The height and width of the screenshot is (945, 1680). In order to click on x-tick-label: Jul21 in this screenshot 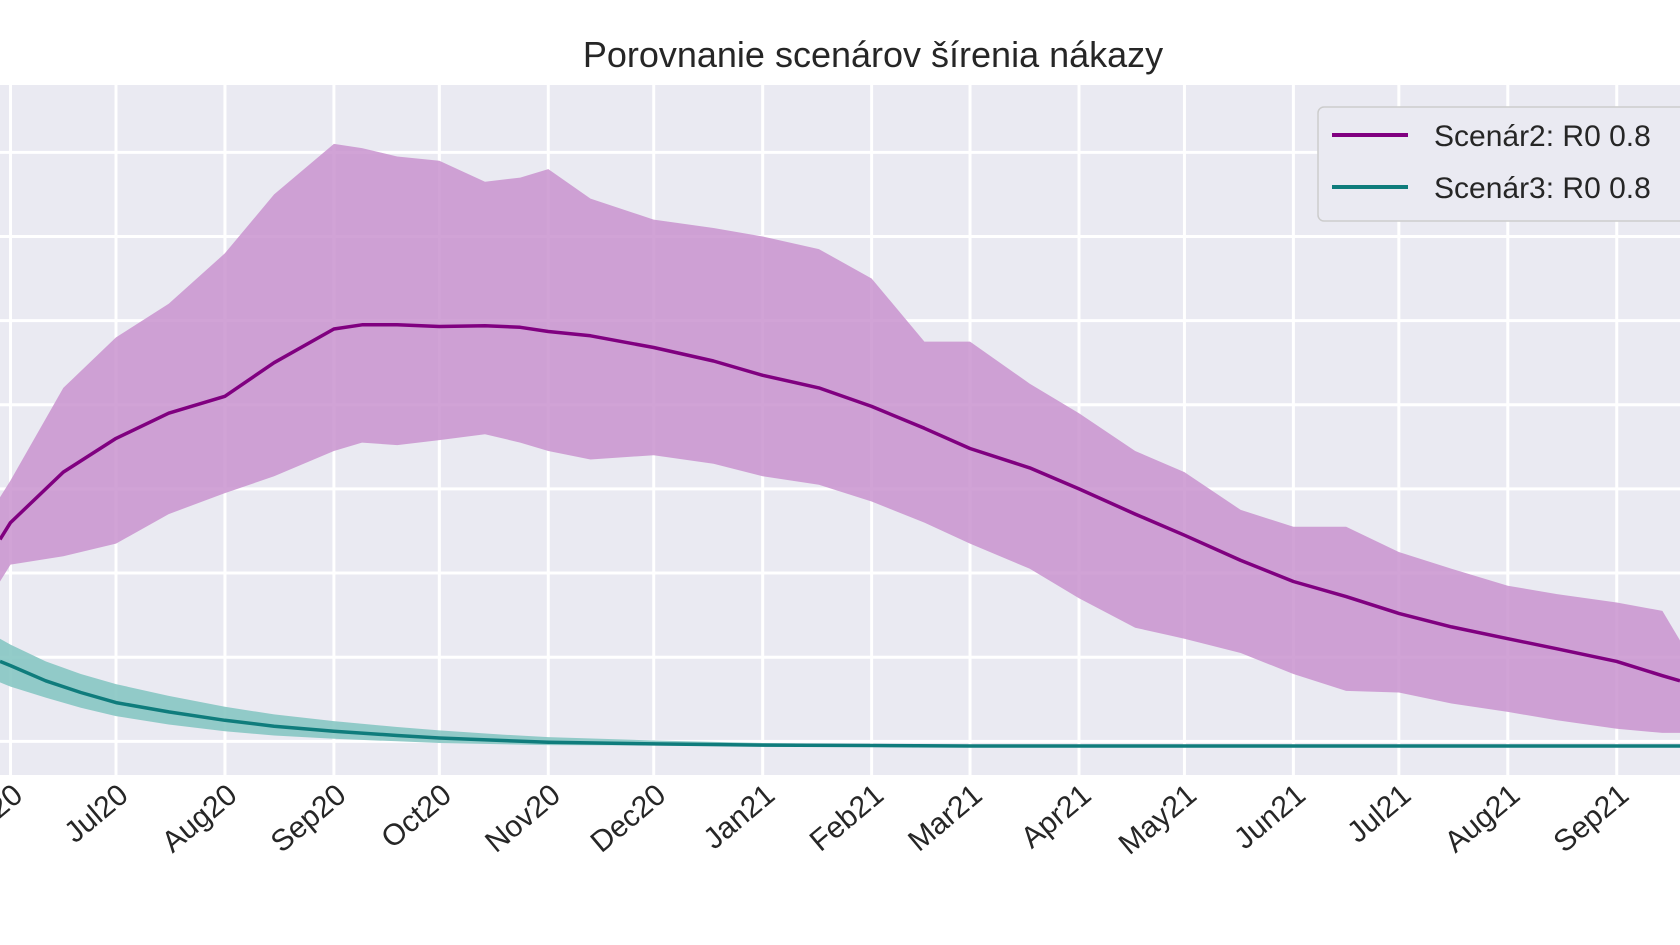, I will do `click(1379, 813)`.